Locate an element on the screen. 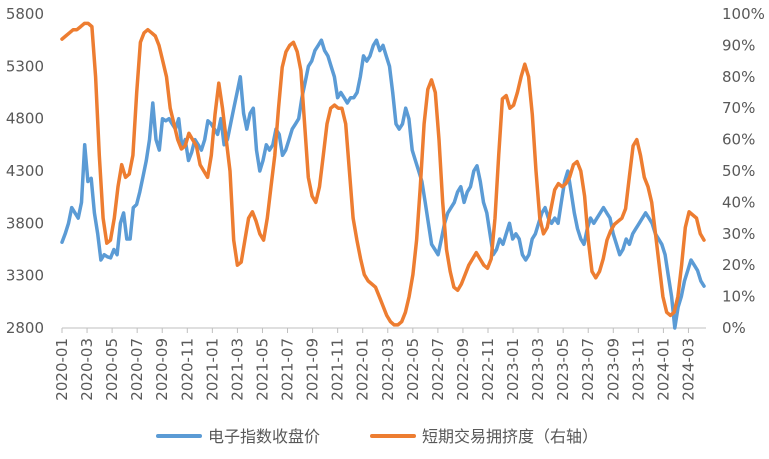 The height and width of the screenshot is (459, 769). legend-label: 电子指数收盘价 is located at coordinates (264, 436).